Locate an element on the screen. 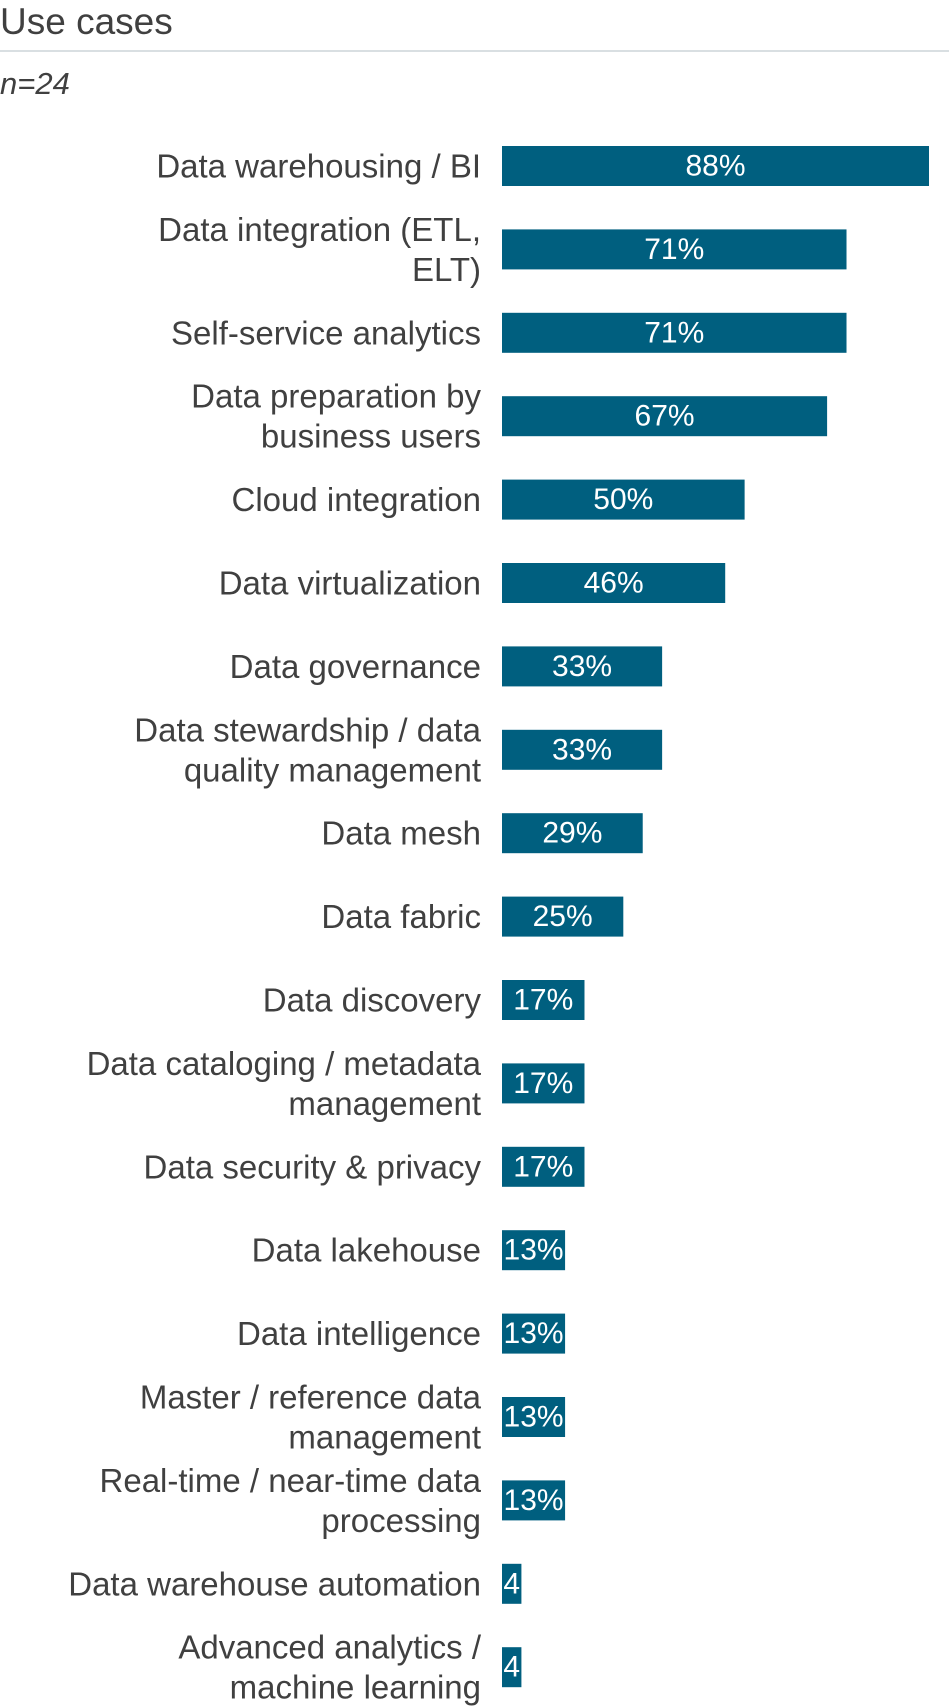 Image resolution: width=949 pixels, height=1706 pixels. category-label: processing is located at coordinates (401, 1520).